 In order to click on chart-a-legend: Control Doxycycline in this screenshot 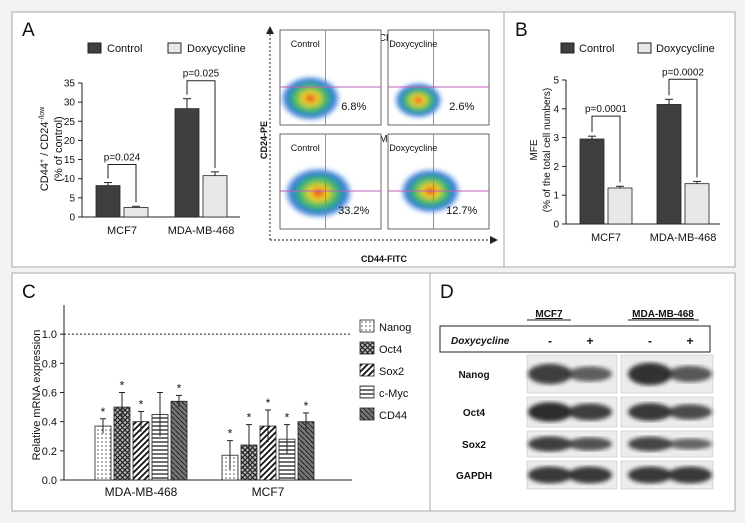, I will do `click(166, 48)`.